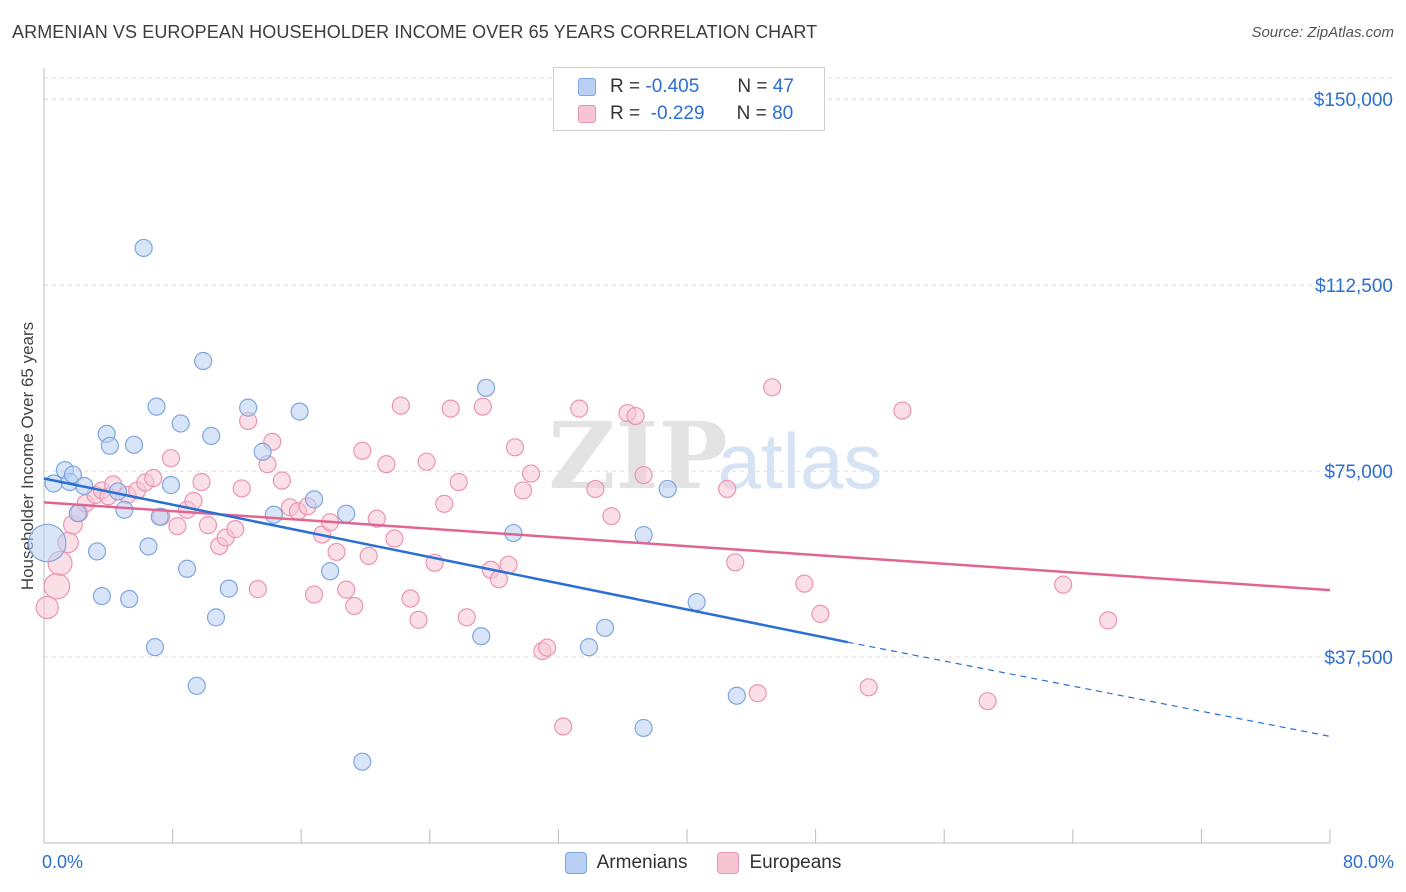 Image resolution: width=1406 pixels, height=892 pixels. Describe the element at coordinates (1368, 862) in the screenshot. I see `x-tick-label-max: 80.0%` at that location.